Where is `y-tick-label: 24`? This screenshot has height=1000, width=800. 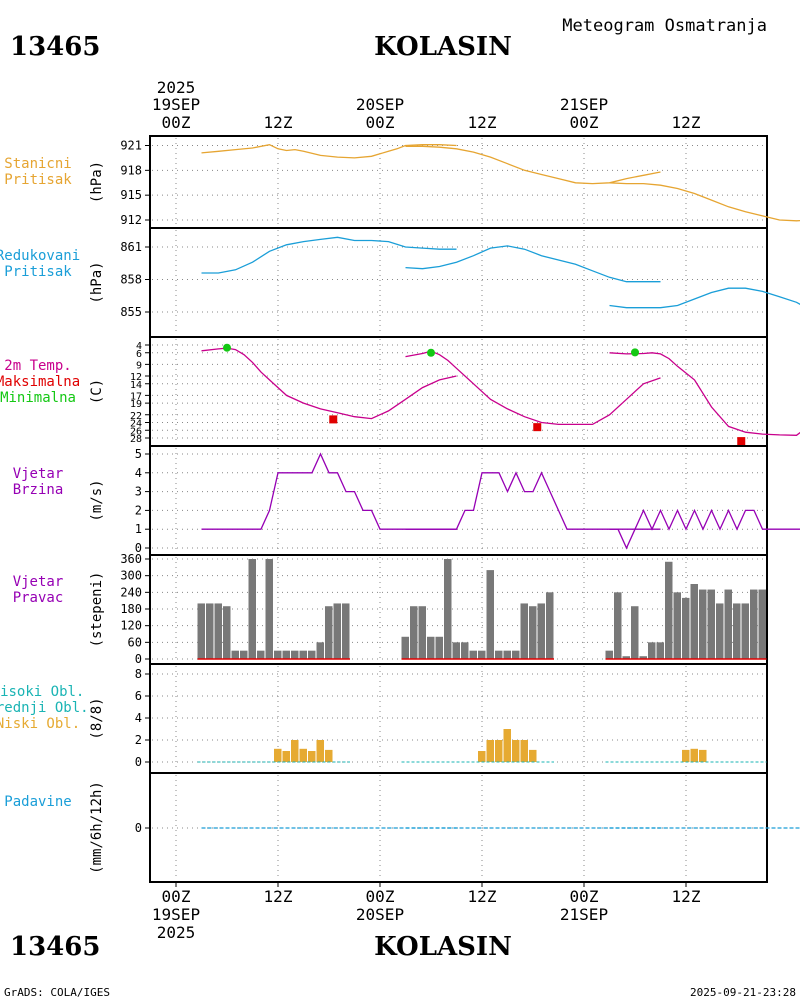
y-tick-label: 24 is located at coordinates (136, 424).